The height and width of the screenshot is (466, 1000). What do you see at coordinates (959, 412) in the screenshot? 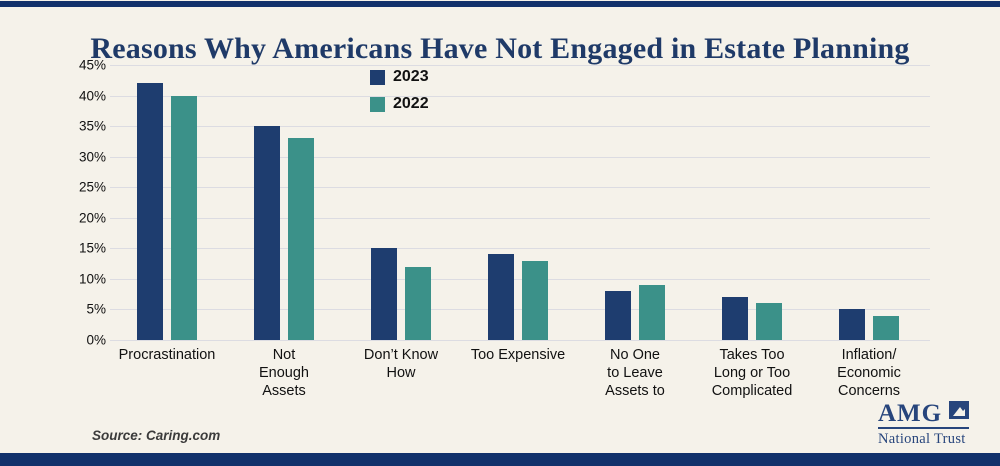
I see `mountain-logo-icon` at bounding box center [959, 412].